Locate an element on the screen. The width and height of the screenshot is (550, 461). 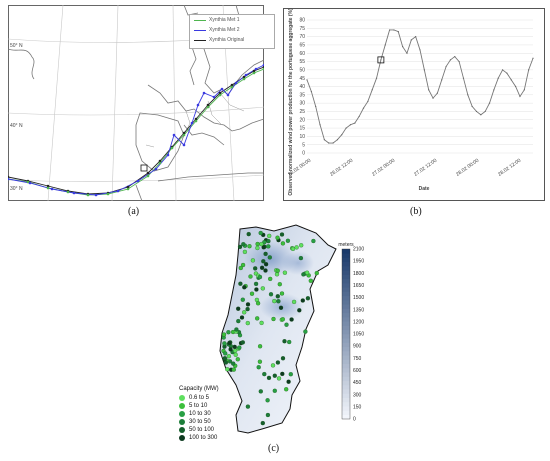
capacity-label-4: 50 to 100 is located at coordinates (202, 430).